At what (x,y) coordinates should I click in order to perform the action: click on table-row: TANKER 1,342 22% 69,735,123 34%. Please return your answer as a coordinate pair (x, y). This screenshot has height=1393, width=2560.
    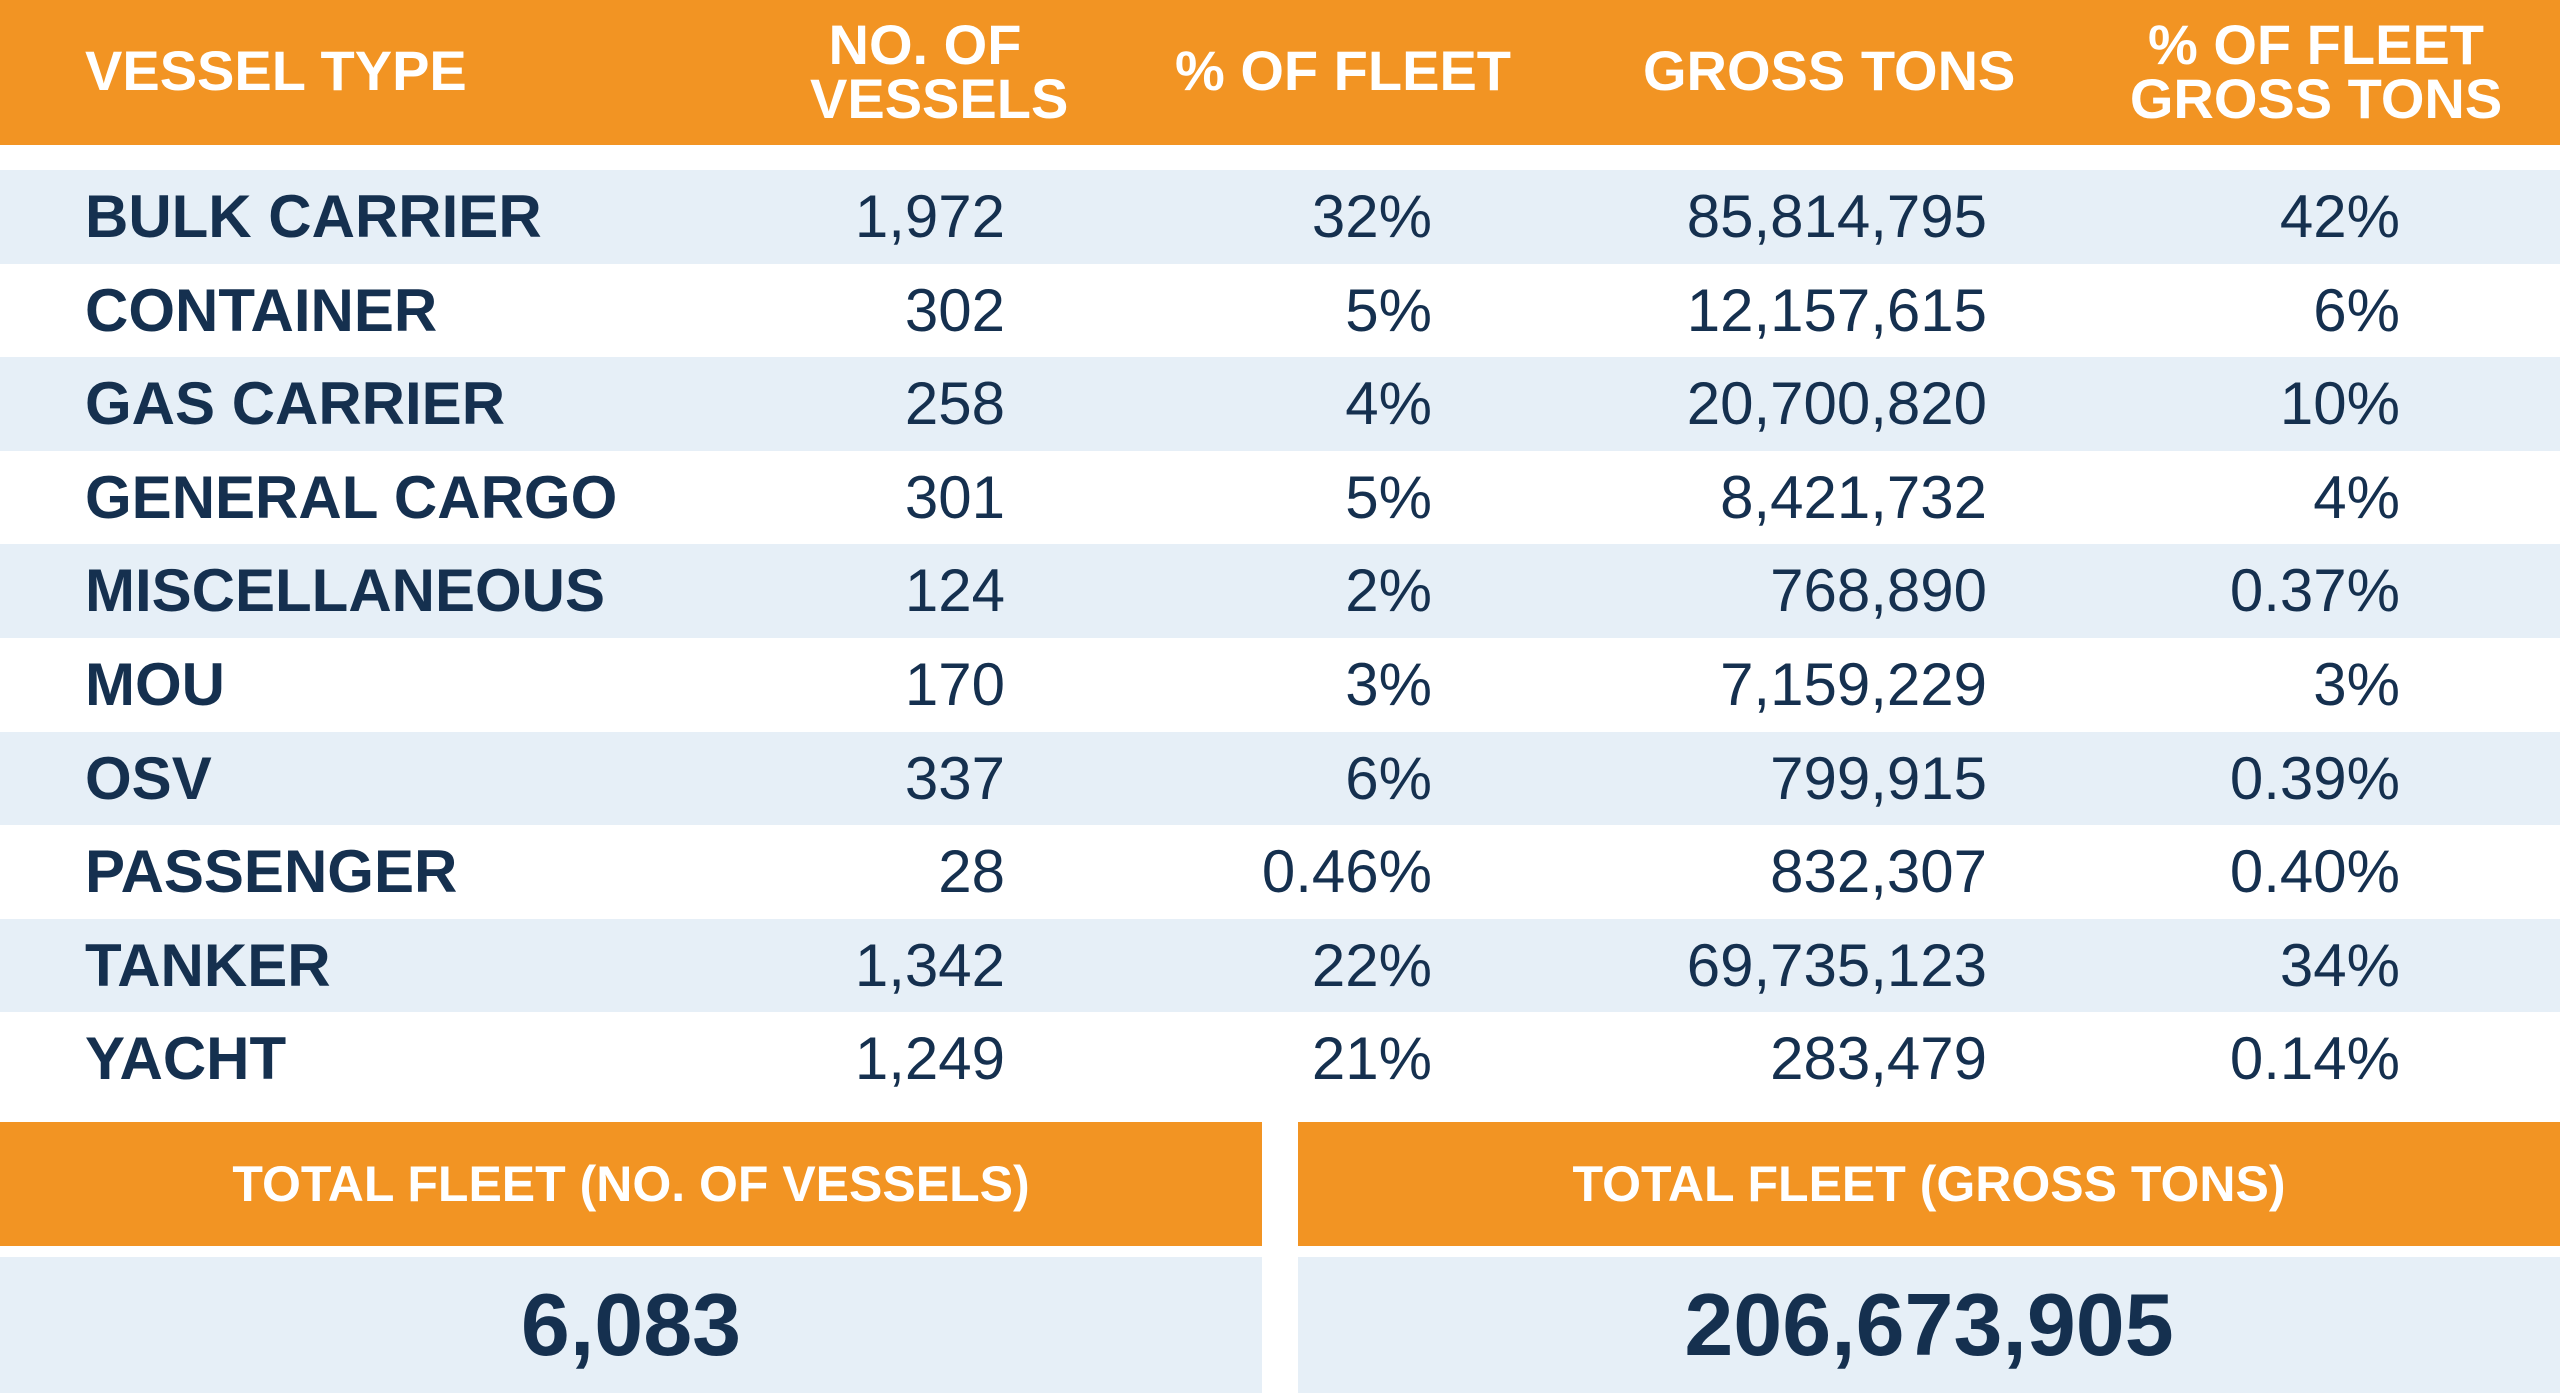
    Looking at the image, I should click on (1280, 965).